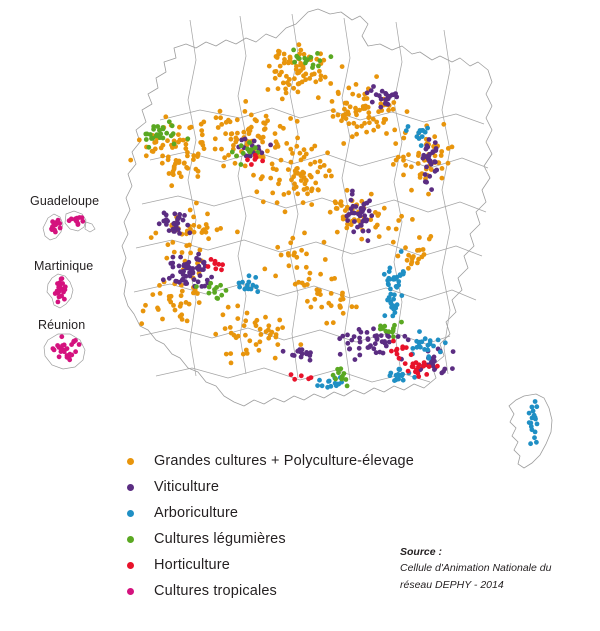 Image resolution: width=600 pixels, height=631 pixels. What do you see at coordinates (275, 591) in the screenshot?
I see `legend-item-cultures-tropicales: Cultures tropicales` at bounding box center [275, 591].